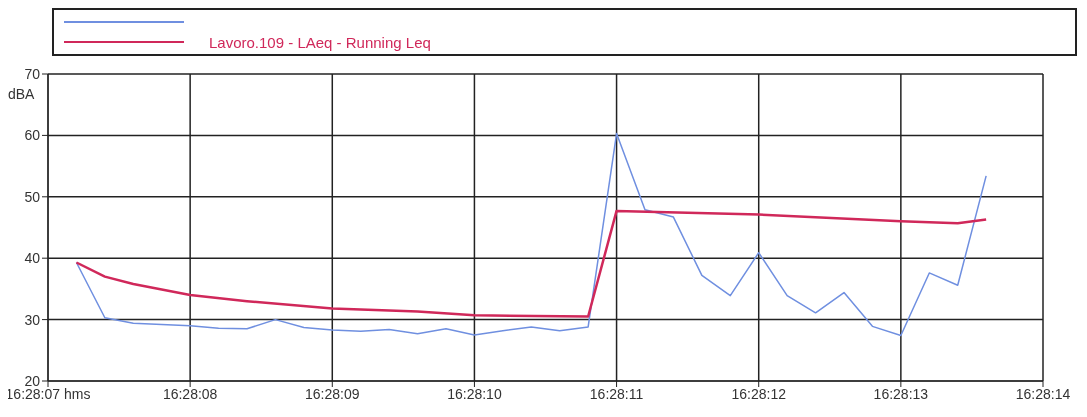 This screenshot has height=417, width=1087. I want to click on x-tick-label: 16:28:10, so click(474, 393).